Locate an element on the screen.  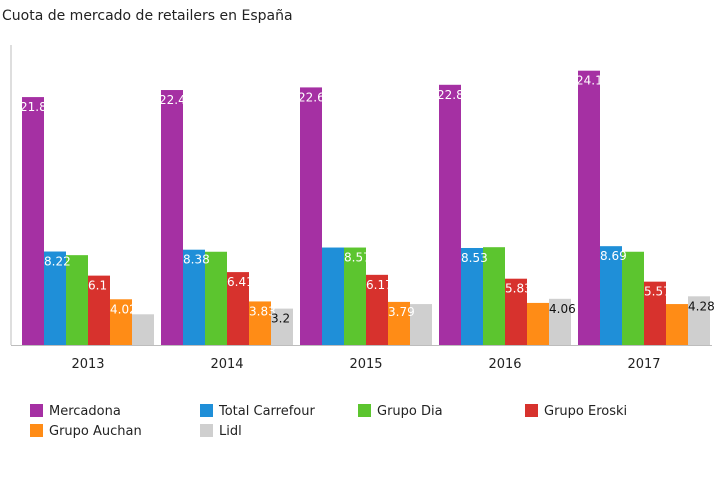
legend-label: Grupo Eroski is located at coordinates (586, 411).